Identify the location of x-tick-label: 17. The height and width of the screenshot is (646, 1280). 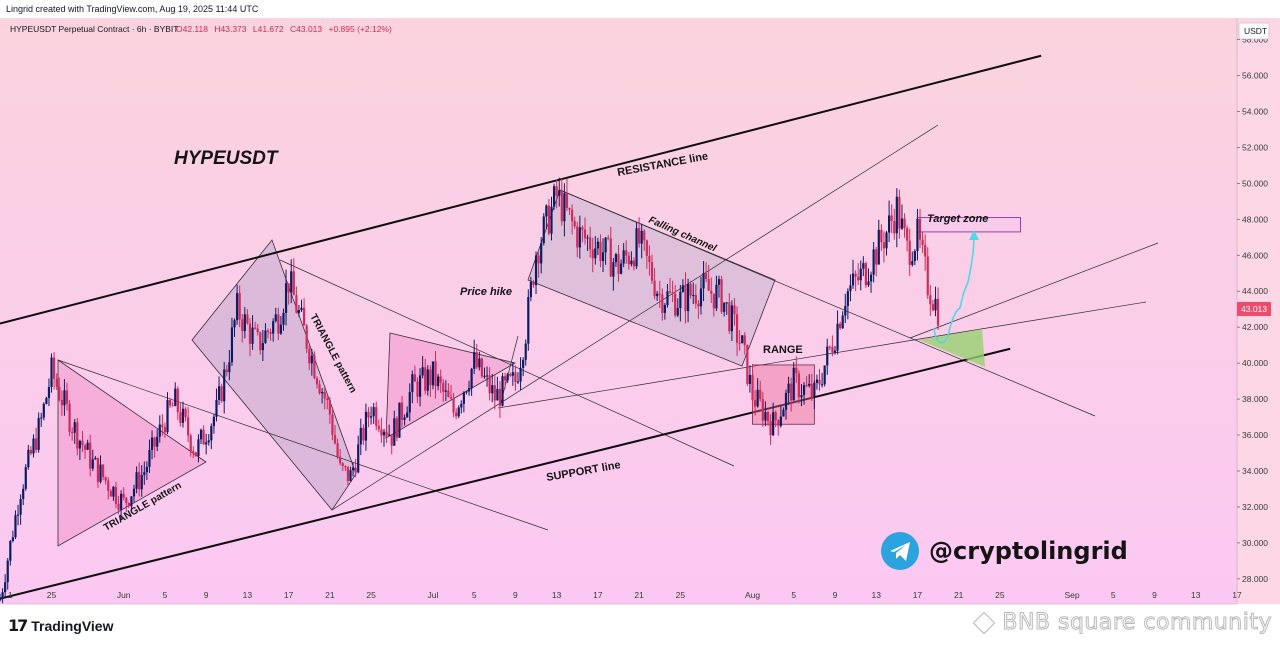
(598, 595).